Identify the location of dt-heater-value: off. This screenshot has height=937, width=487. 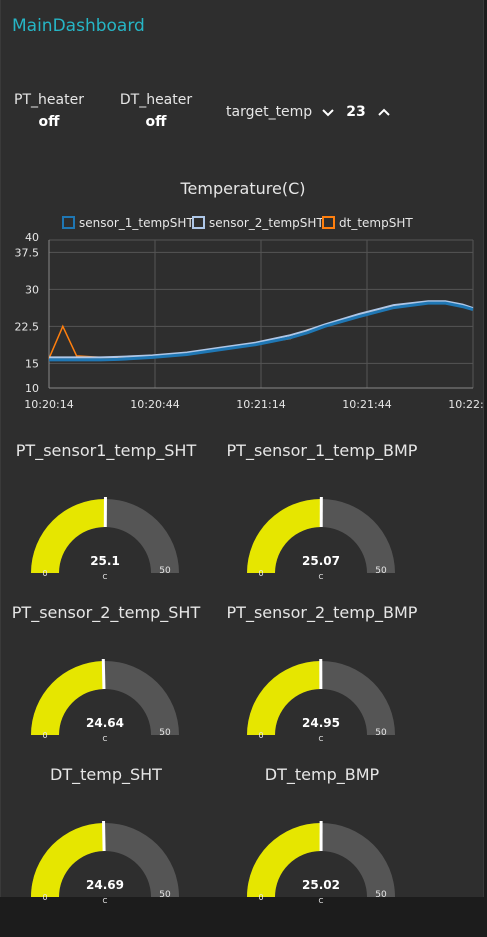
(156, 122).